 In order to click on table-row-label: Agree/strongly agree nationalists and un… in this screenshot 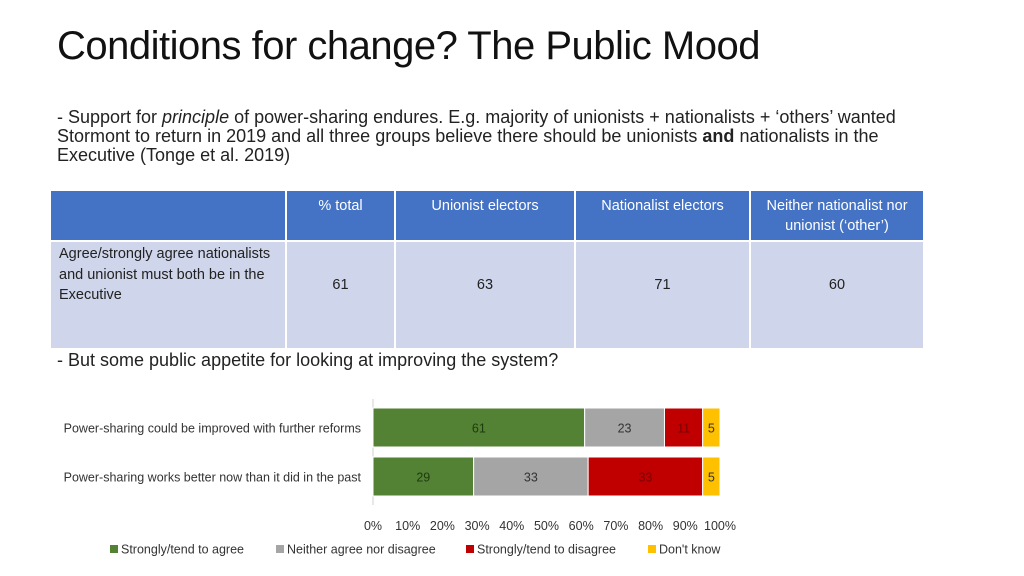, I will do `click(168, 295)`.